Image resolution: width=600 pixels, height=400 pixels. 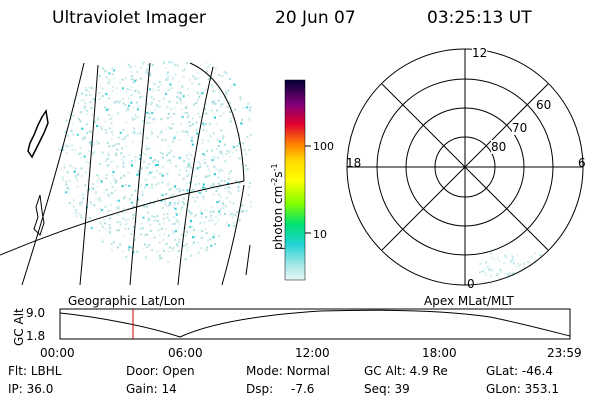 I want to click on glat-label: GLat:, so click(x=502, y=371).